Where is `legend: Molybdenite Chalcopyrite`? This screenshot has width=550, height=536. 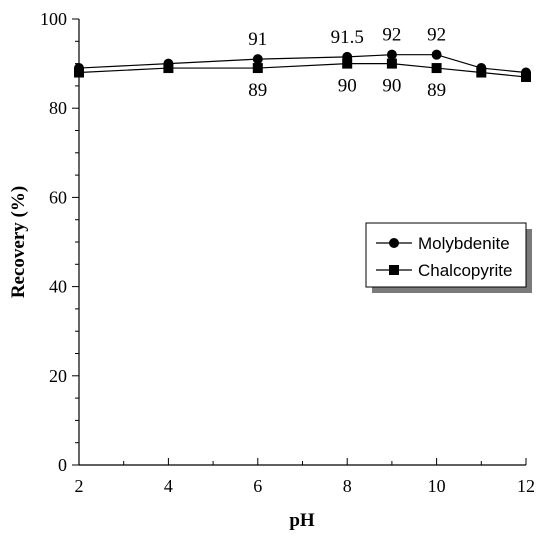 legend: Molybdenite Chalcopyrite is located at coordinates (448, 257).